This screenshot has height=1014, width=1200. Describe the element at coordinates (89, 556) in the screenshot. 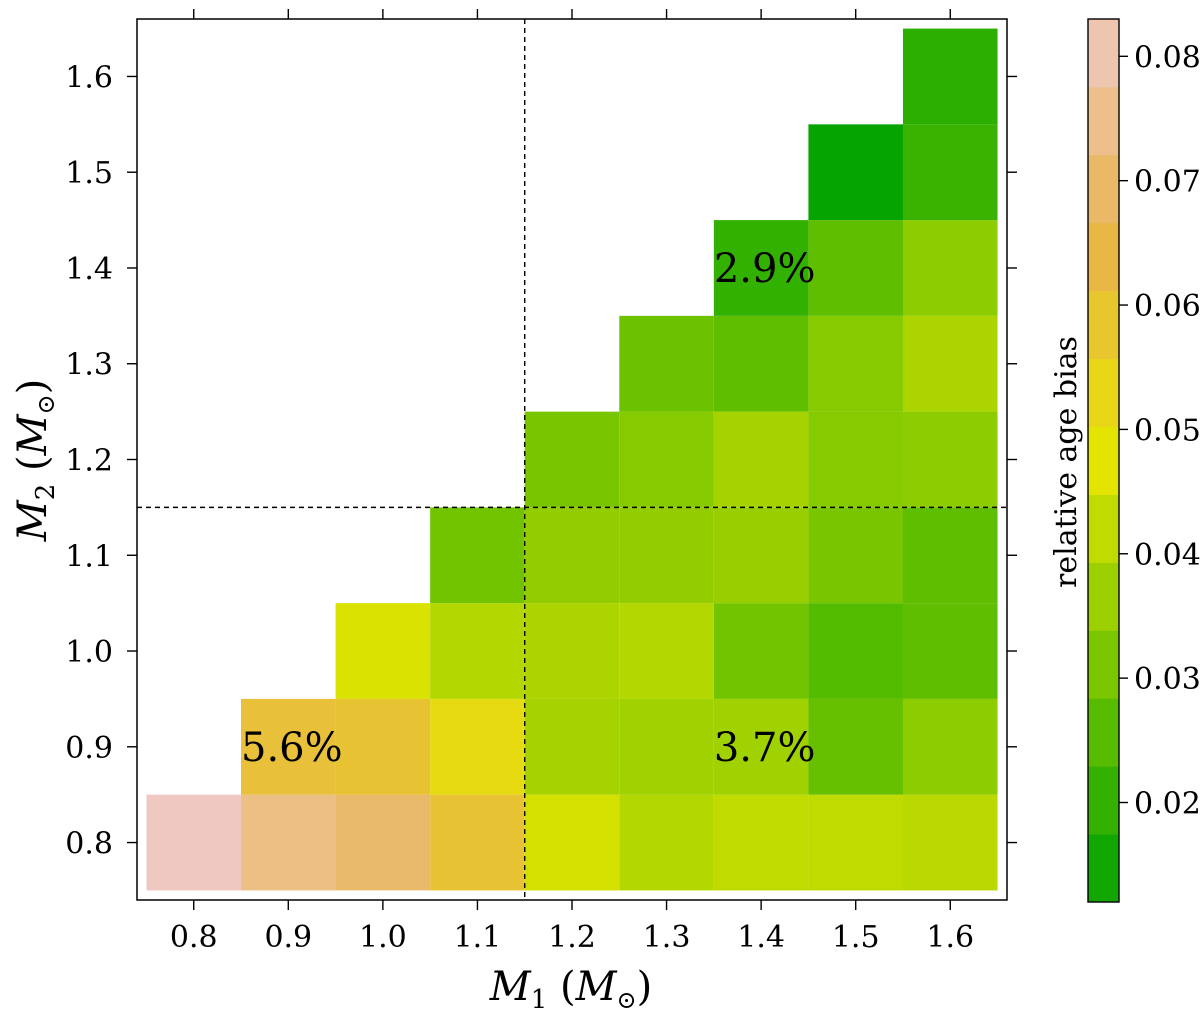

I see `y-tick-label: 1.1` at that location.